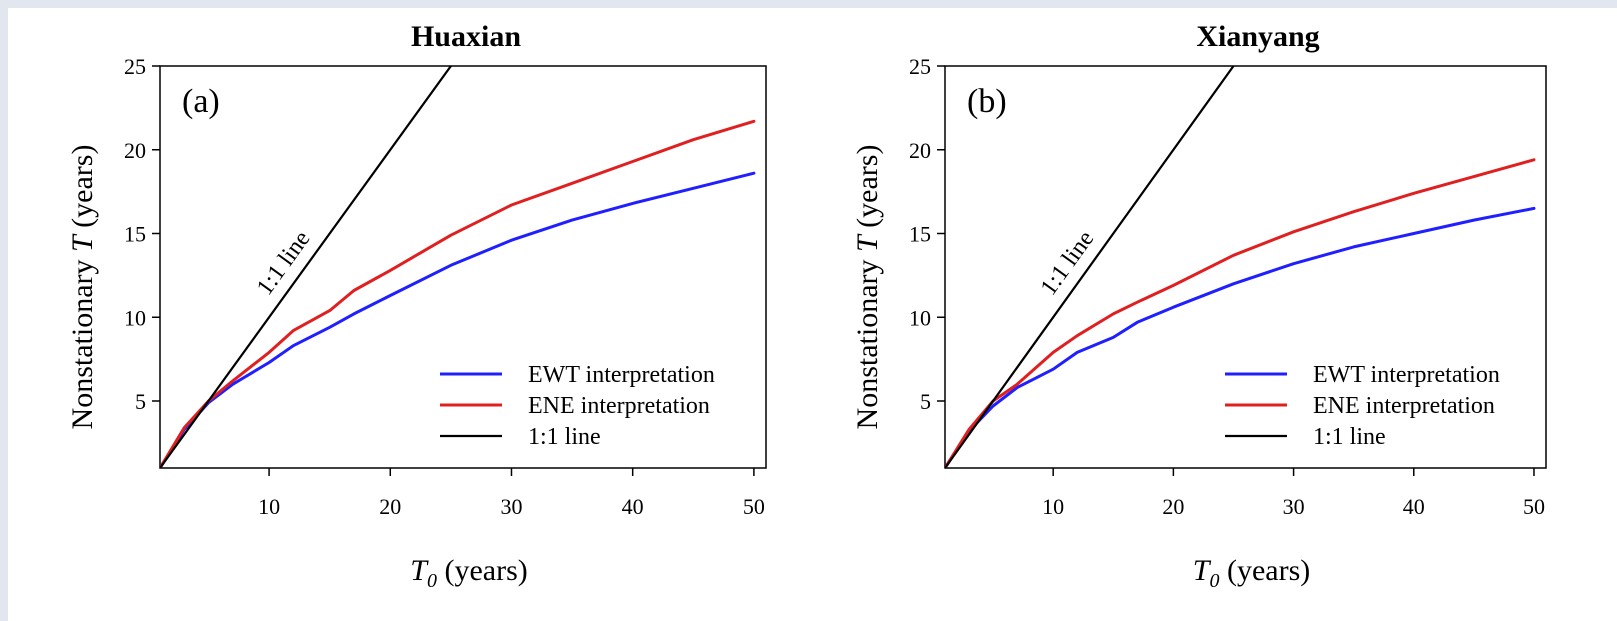  Describe the element at coordinates (987, 101) in the screenshot. I see `panel-label: (b)` at that location.